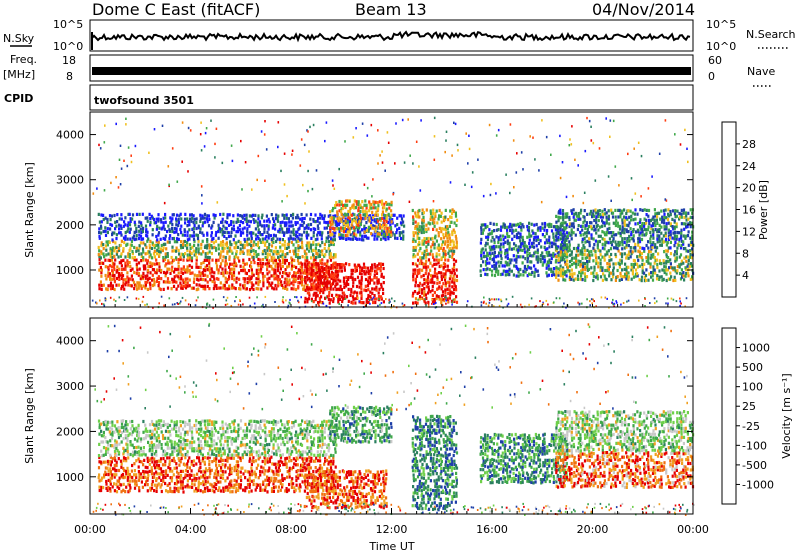 The width and height of the screenshot is (800, 554). What do you see at coordinates (391, 40) in the screenshot?
I see `nsky-trace` at bounding box center [391, 40].